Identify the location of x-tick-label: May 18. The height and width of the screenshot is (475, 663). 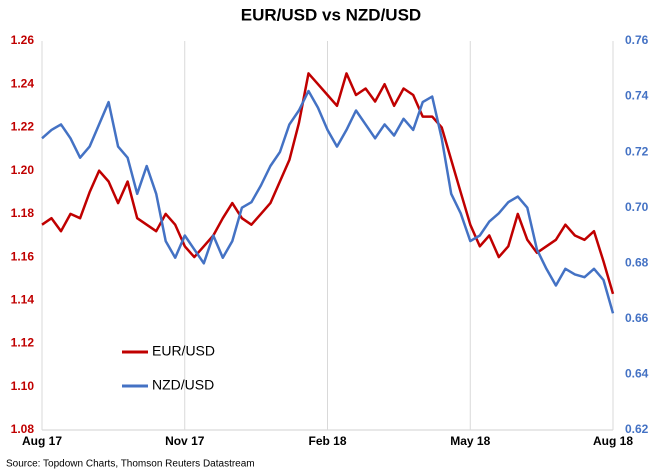
(470, 441).